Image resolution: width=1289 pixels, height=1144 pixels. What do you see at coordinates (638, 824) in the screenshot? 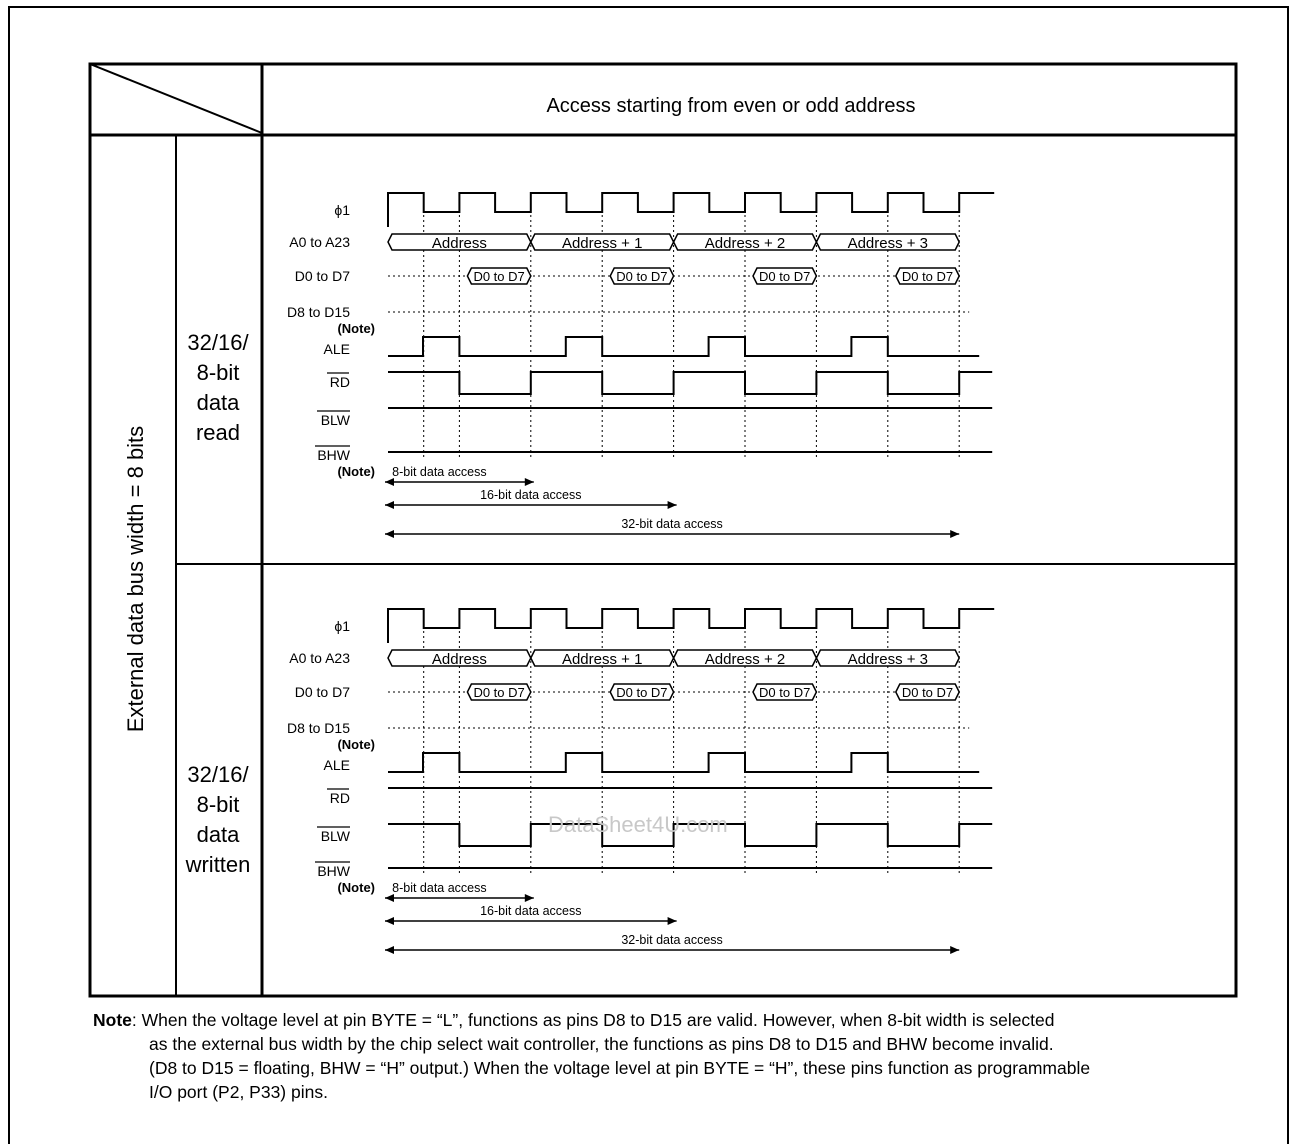
I see `watermark: DataSheet4U.com` at bounding box center [638, 824].